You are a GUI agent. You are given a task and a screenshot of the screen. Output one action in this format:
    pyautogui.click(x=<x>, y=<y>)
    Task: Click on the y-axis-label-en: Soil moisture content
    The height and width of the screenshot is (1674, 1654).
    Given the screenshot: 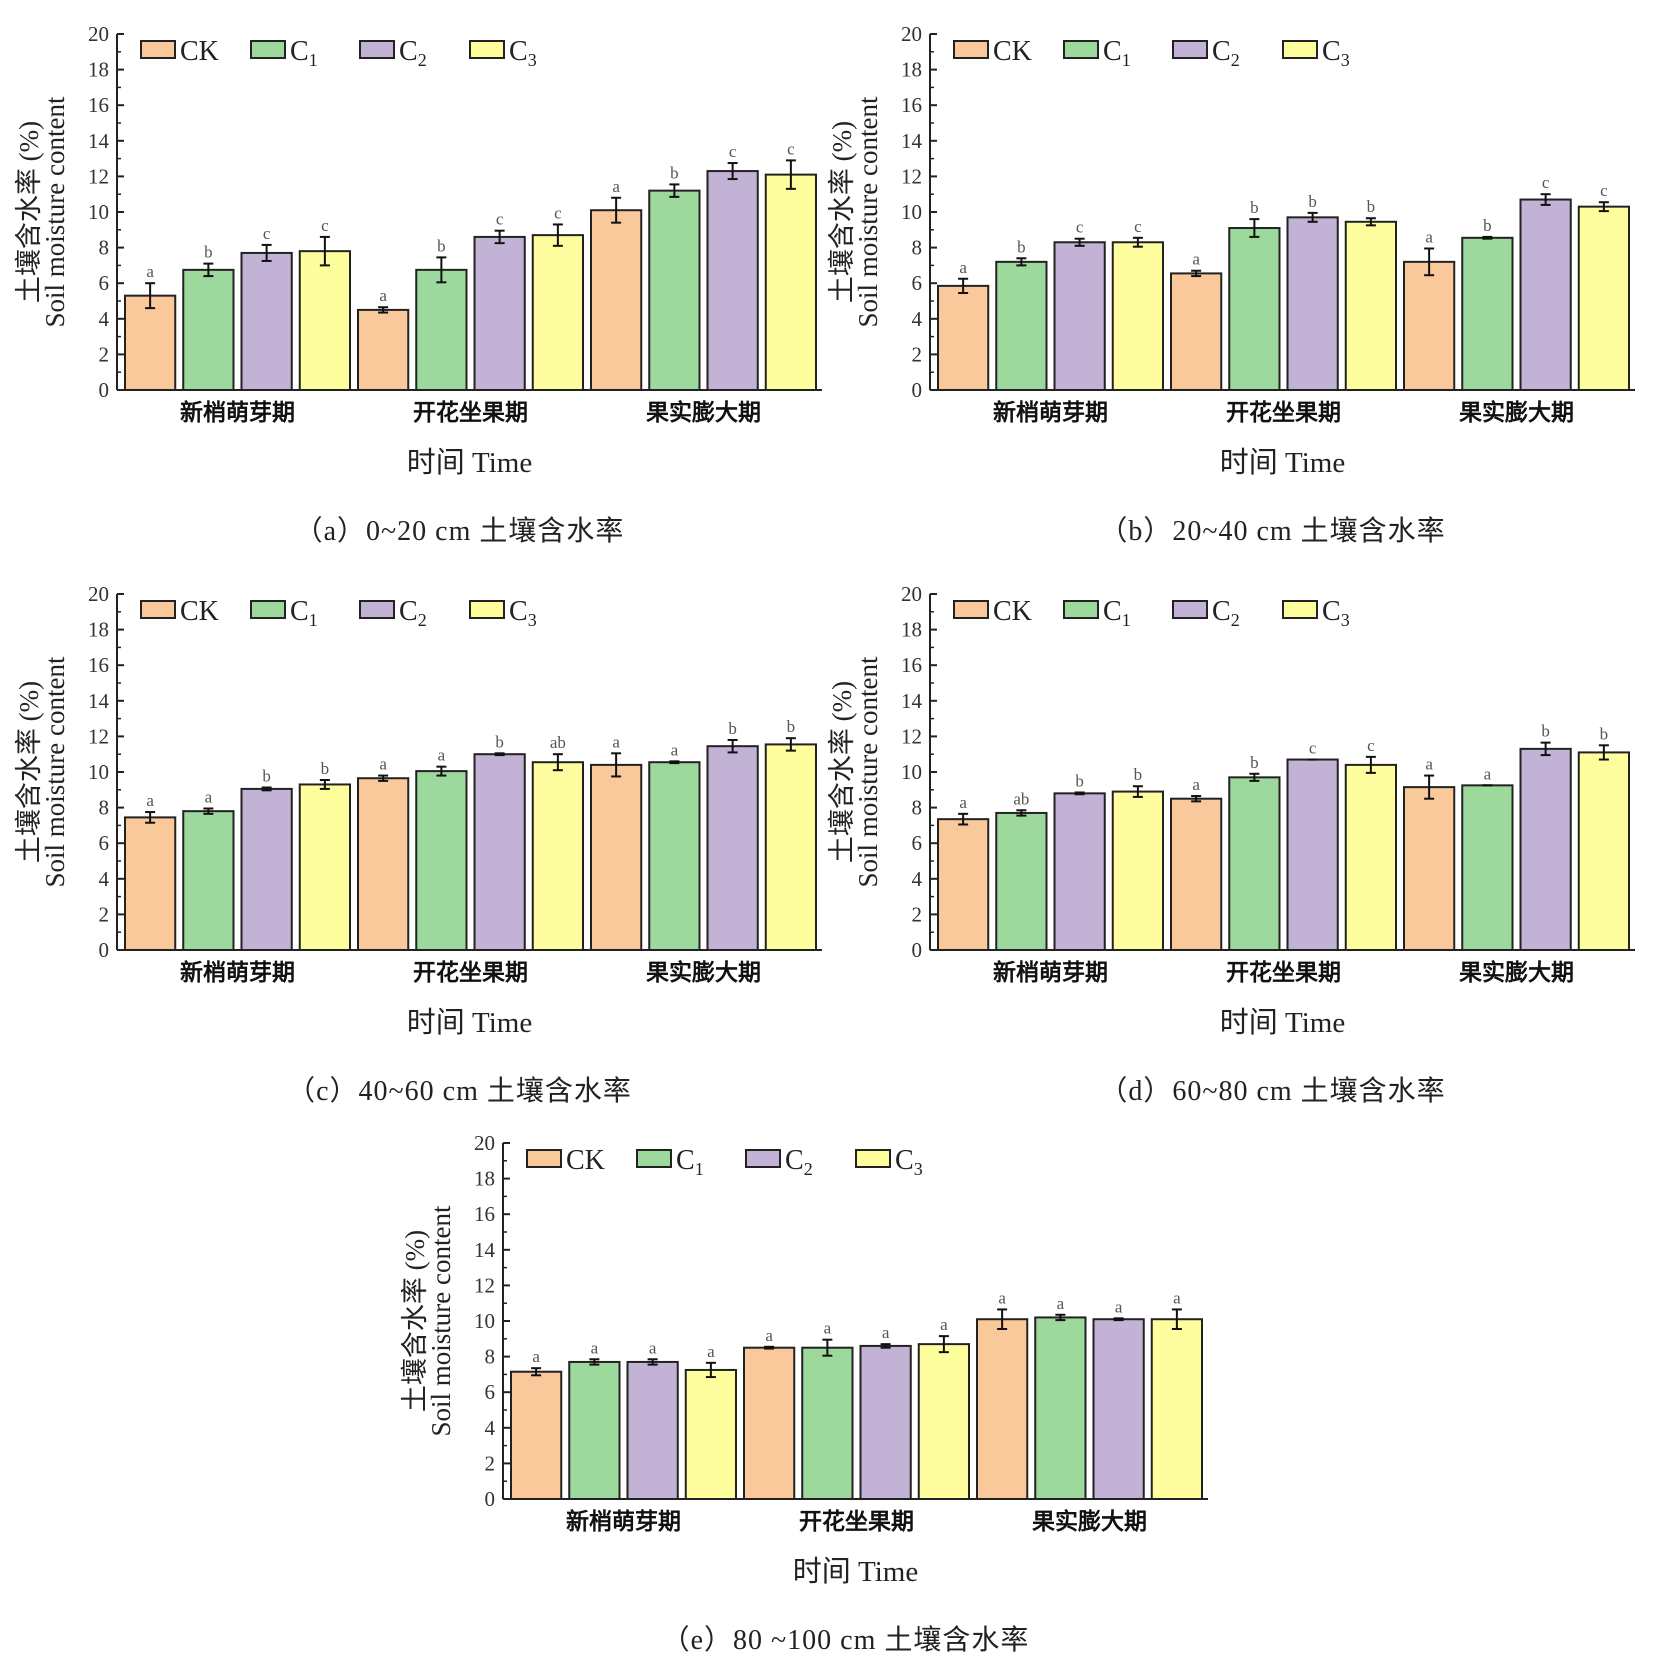 What is the action you would take?
    pyautogui.click(x=441, y=1320)
    